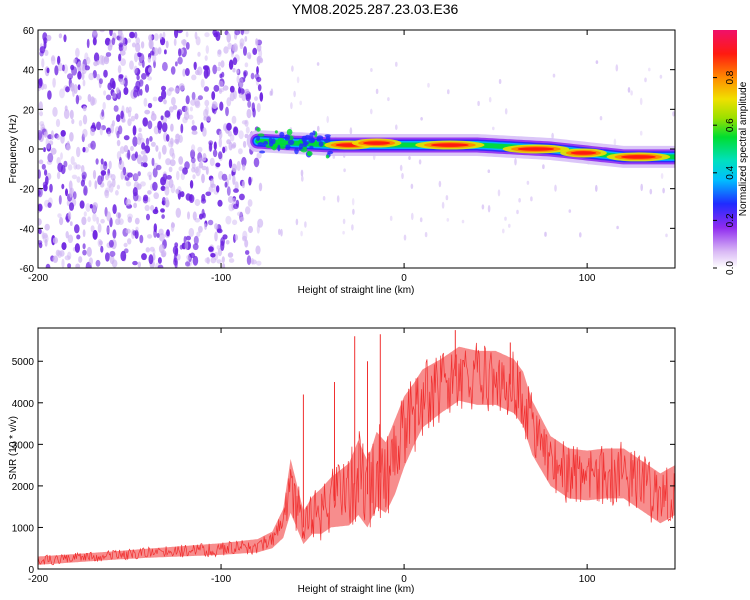 The image size is (750, 600). Describe the element at coordinates (29, 71) in the screenshot. I see `y-tick-label: 40` at that location.